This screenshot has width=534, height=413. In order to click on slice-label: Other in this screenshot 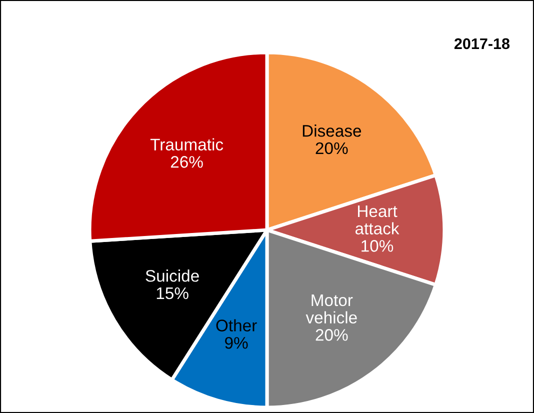, I will do `click(236, 325)`.